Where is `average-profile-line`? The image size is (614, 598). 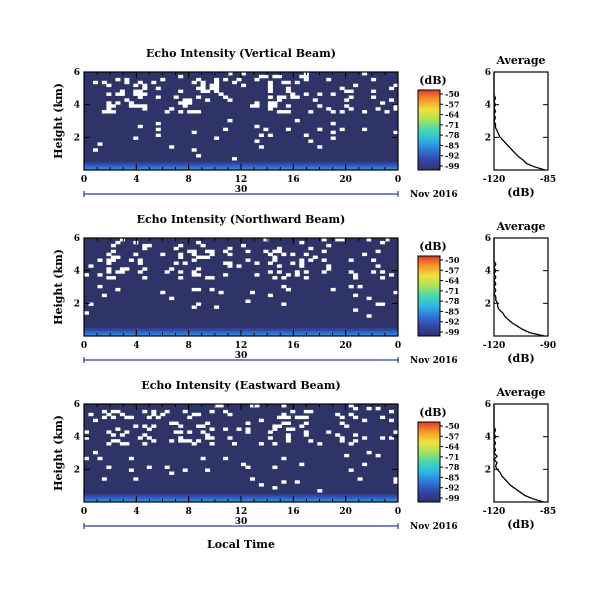
average-profile-line is located at coordinates (518, 453).